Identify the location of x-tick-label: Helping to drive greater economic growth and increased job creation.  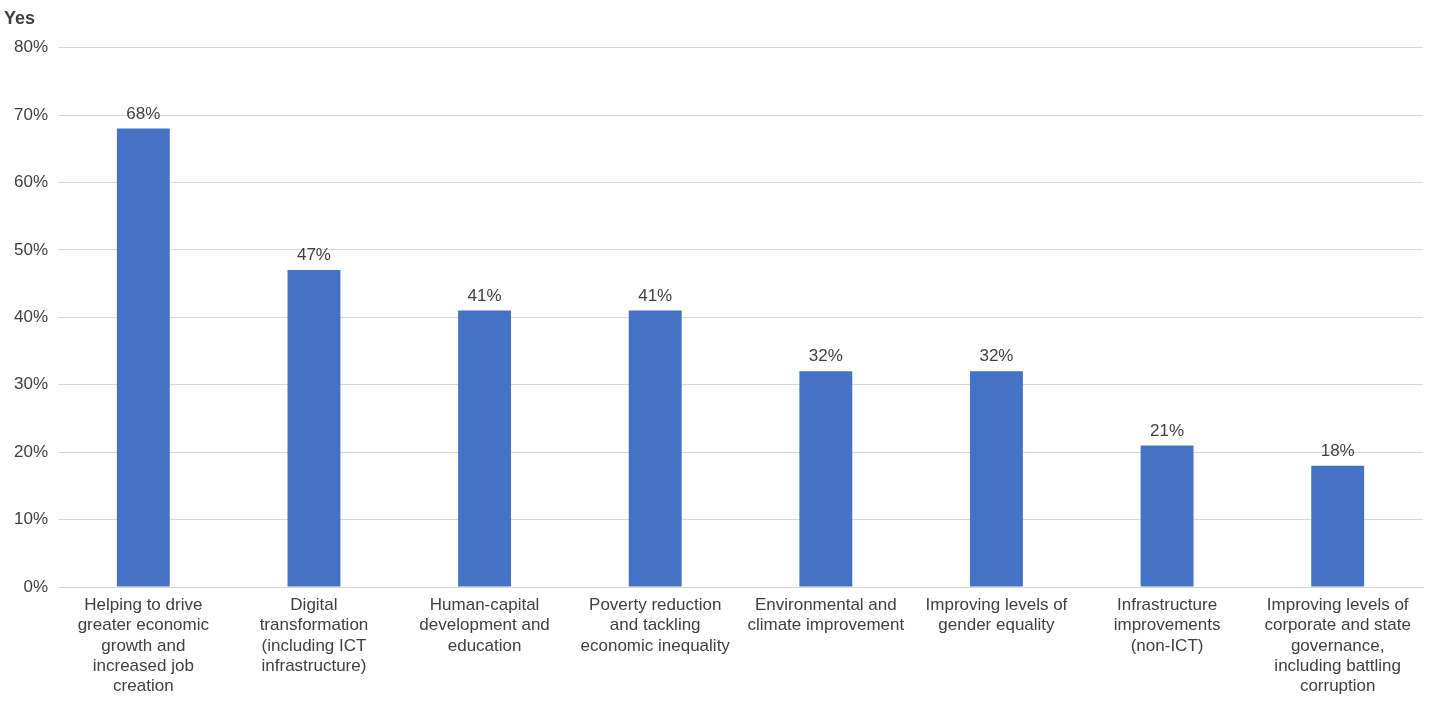
(143, 645).